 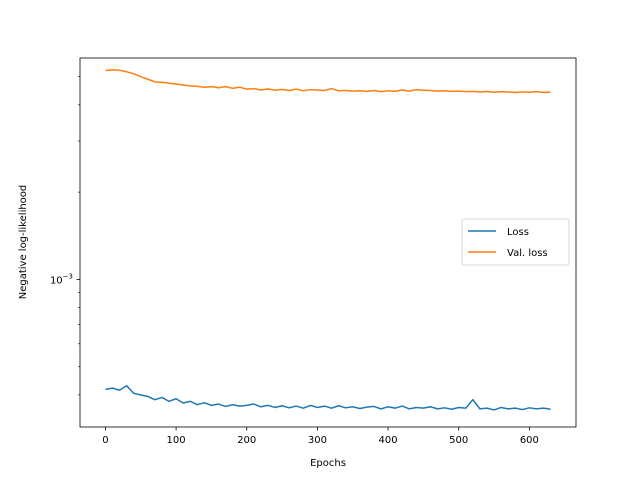 I want to click on legend-label-loss: Loss, so click(x=518, y=232).